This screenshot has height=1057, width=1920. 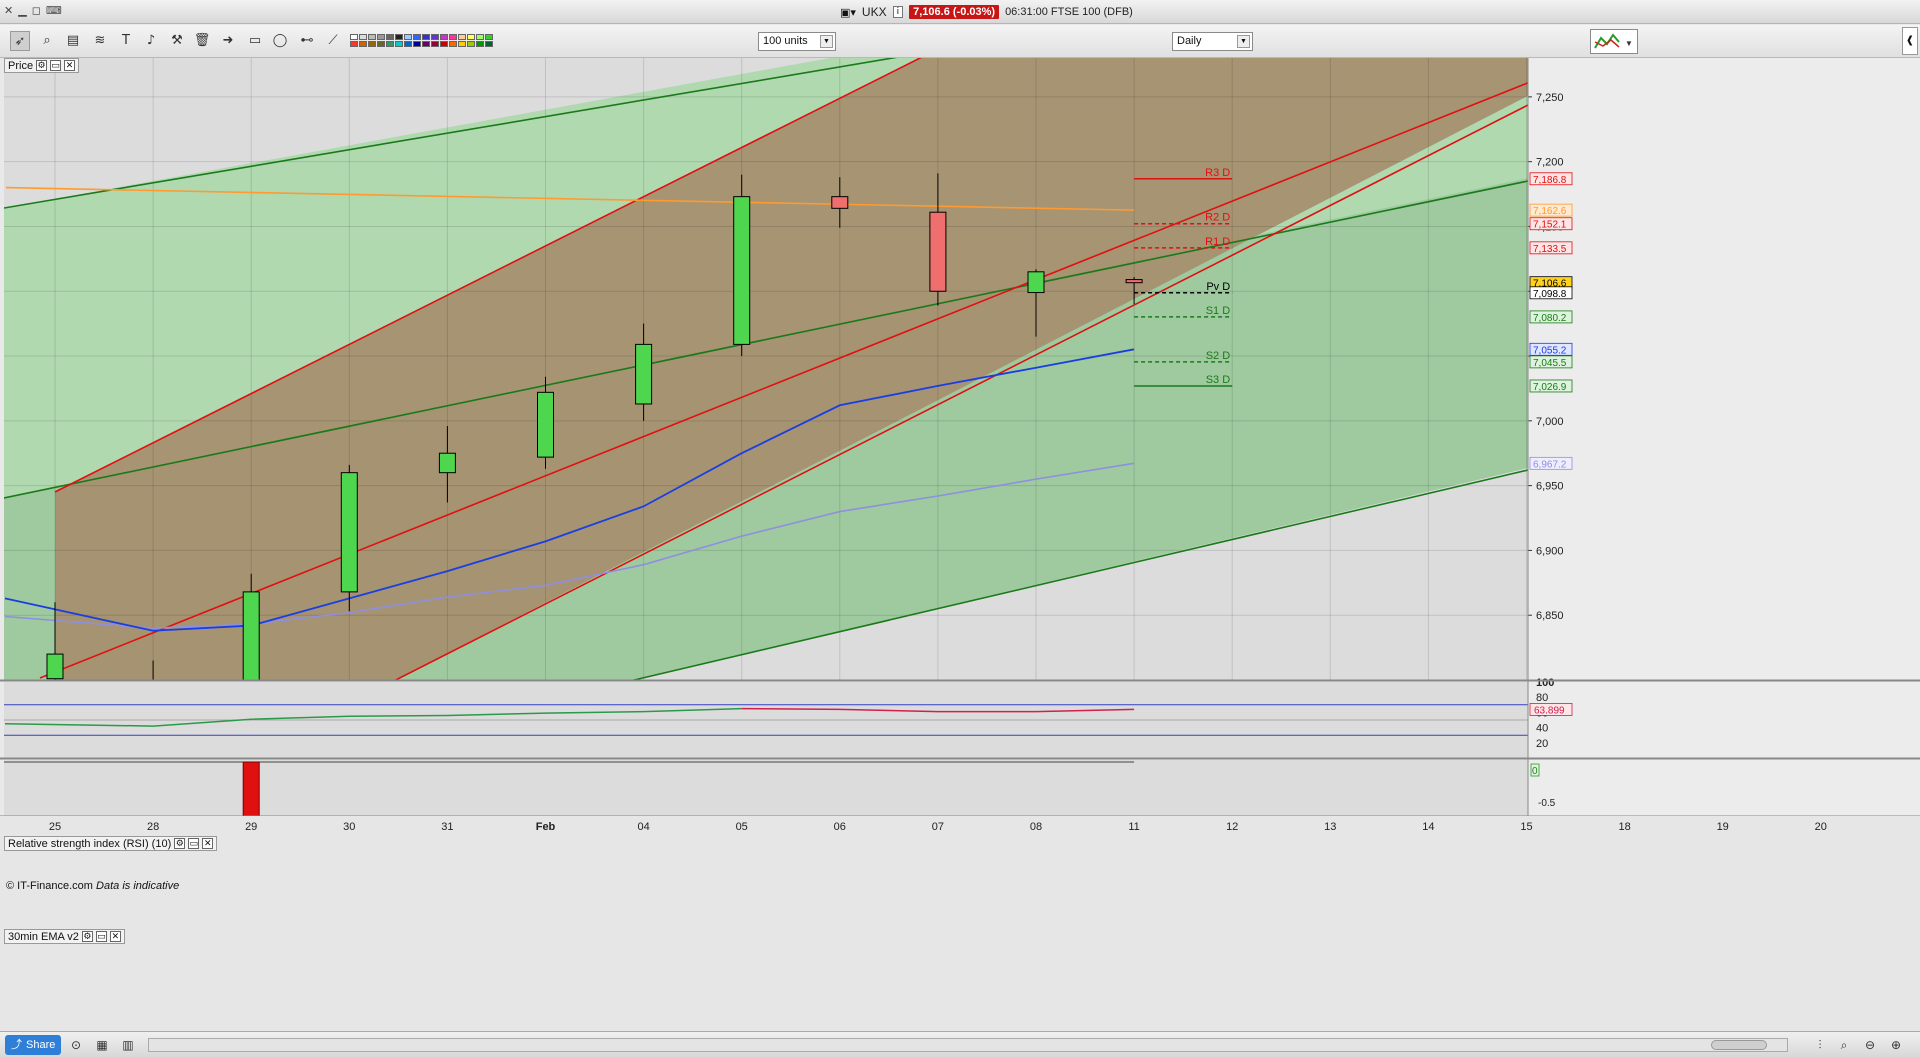 What do you see at coordinates (1896, 1045) in the screenshot?
I see `zoom-in-icon: ⊕` at bounding box center [1896, 1045].